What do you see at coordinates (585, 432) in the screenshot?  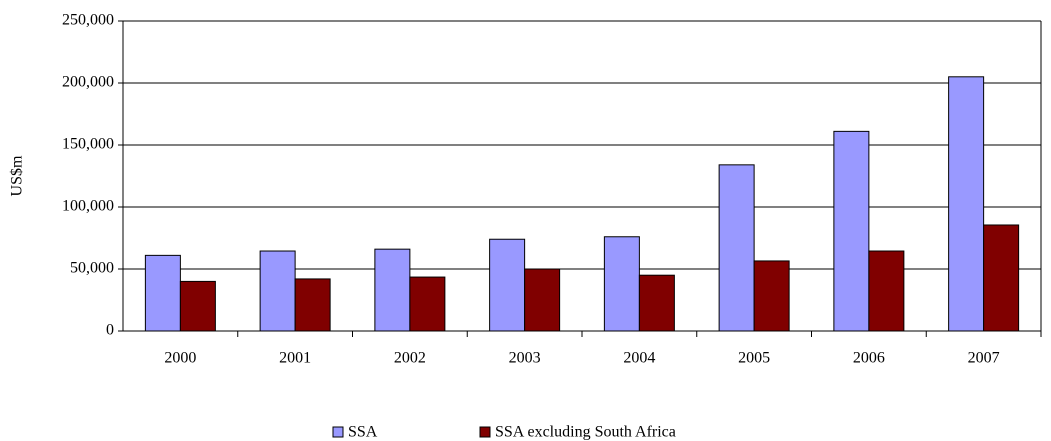 I see `legend-label: SSA excluding South Africa` at bounding box center [585, 432].